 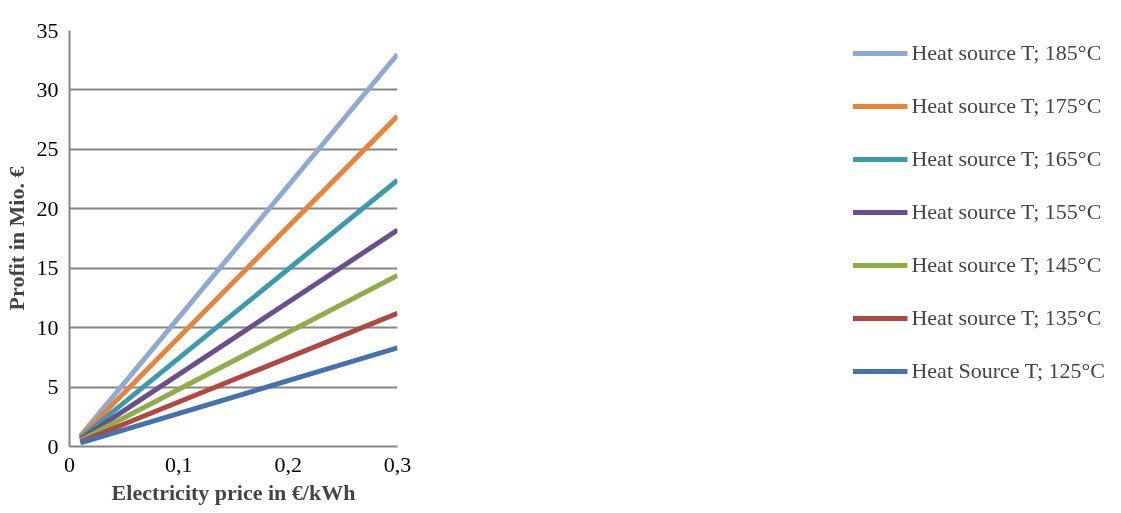 What do you see at coordinates (1006, 53) in the screenshot?
I see `legend-label: Heat source T; 185°C` at bounding box center [1006, 53].